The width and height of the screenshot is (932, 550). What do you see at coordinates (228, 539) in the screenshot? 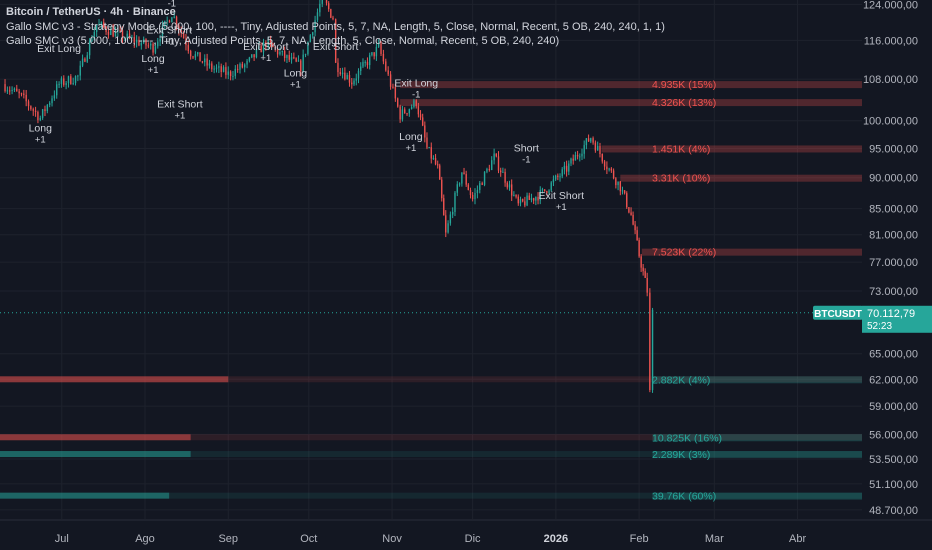
I see `time-tick-label: Sep` at bounding box center [228, 539].